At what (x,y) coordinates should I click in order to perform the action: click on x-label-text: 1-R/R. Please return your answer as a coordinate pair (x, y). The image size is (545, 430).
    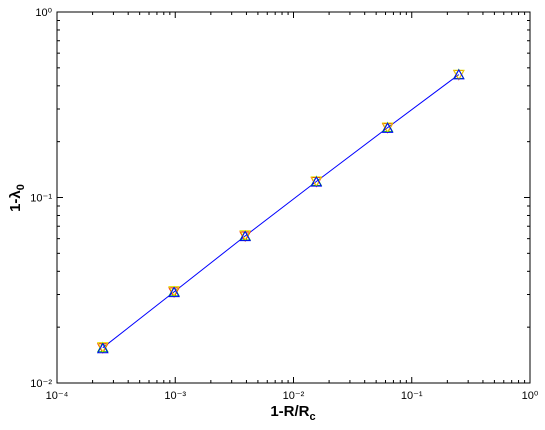
    Looking at the image, I should click on (289, 411).